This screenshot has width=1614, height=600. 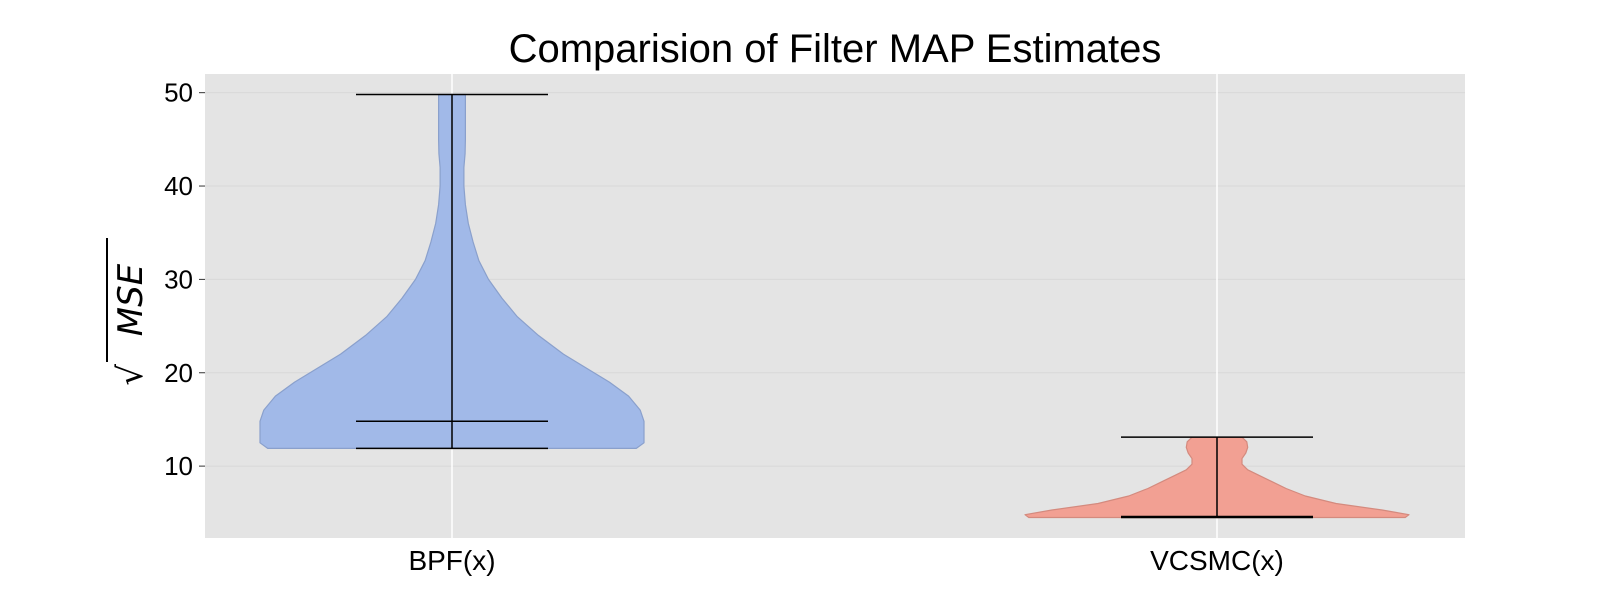 What do you see at coordinates (845, 560) in the screenshot?
I see `x-axis: BPF(x) VCSMC(x)` at bounding box center [845, 560].